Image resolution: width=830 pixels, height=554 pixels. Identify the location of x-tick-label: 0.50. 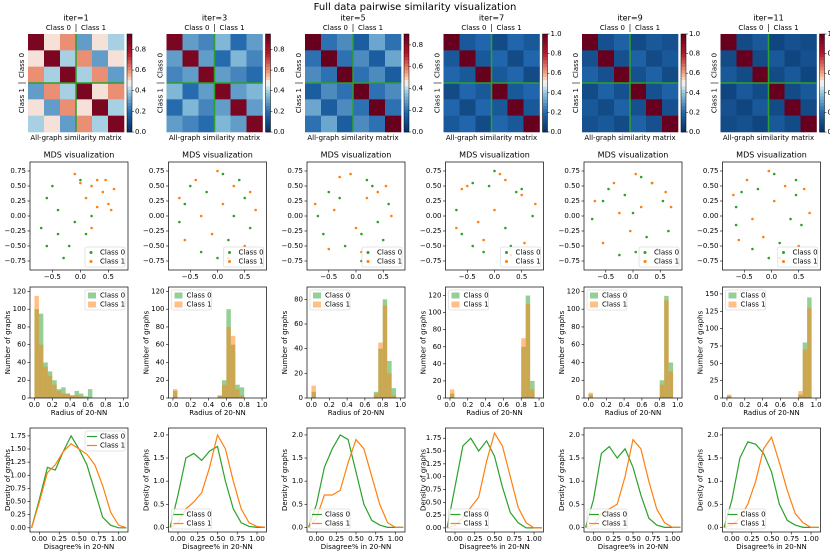
(218, 539).